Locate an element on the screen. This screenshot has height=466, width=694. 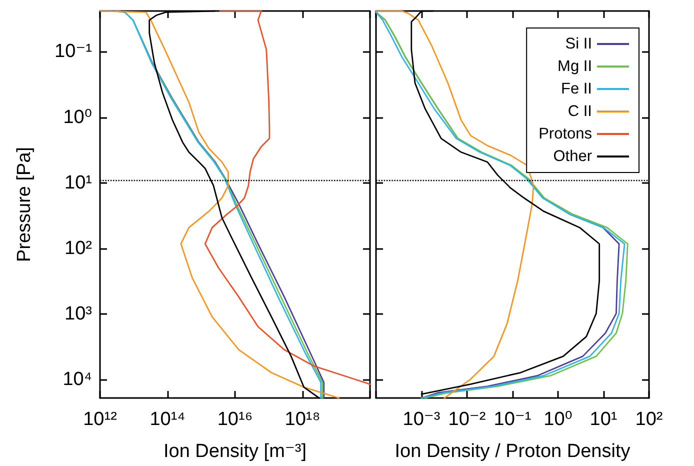
y-tick-label: 10⁴ is located at coordinates (77, 379).